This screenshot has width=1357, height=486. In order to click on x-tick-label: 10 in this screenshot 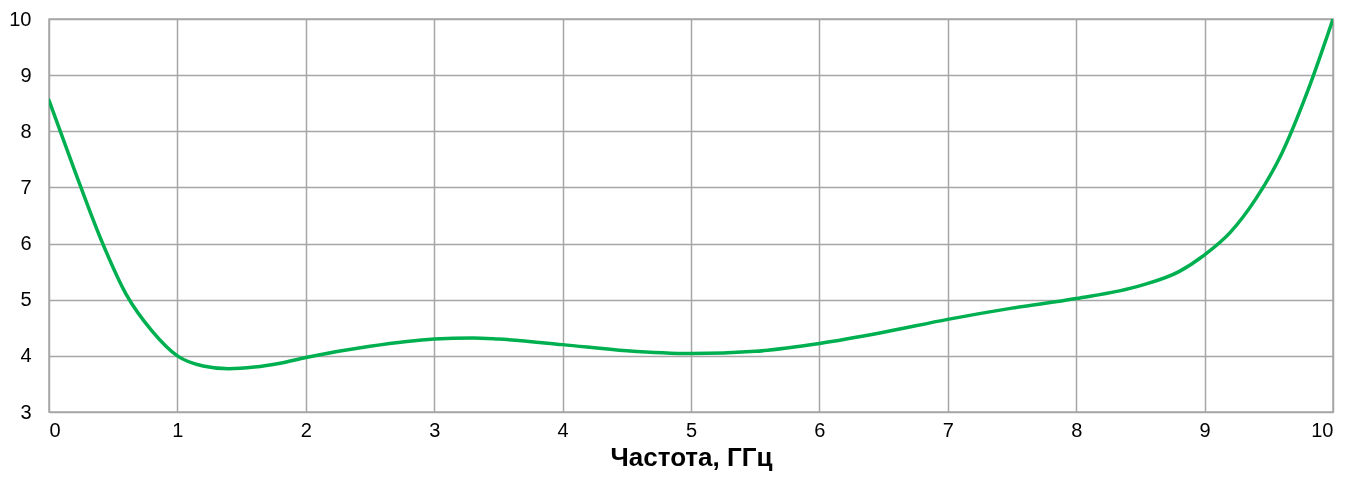, I will do `click(1322, 429)`.